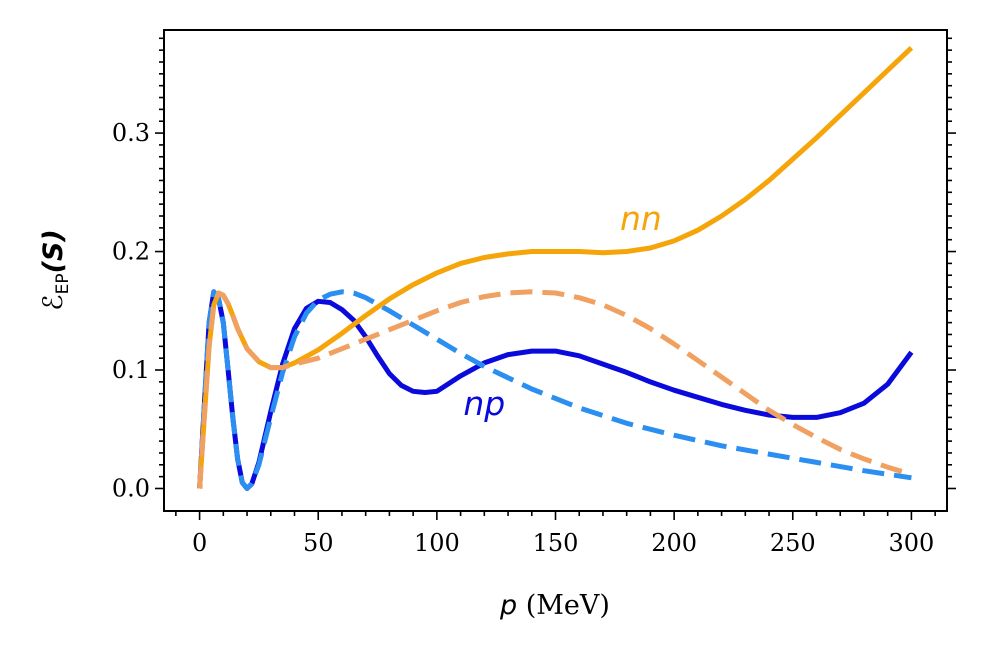  What do you see at coordinates (131, 488) in the screenshot?
I see `y-tick-label: 0.0` at bounding box center [131, 488].